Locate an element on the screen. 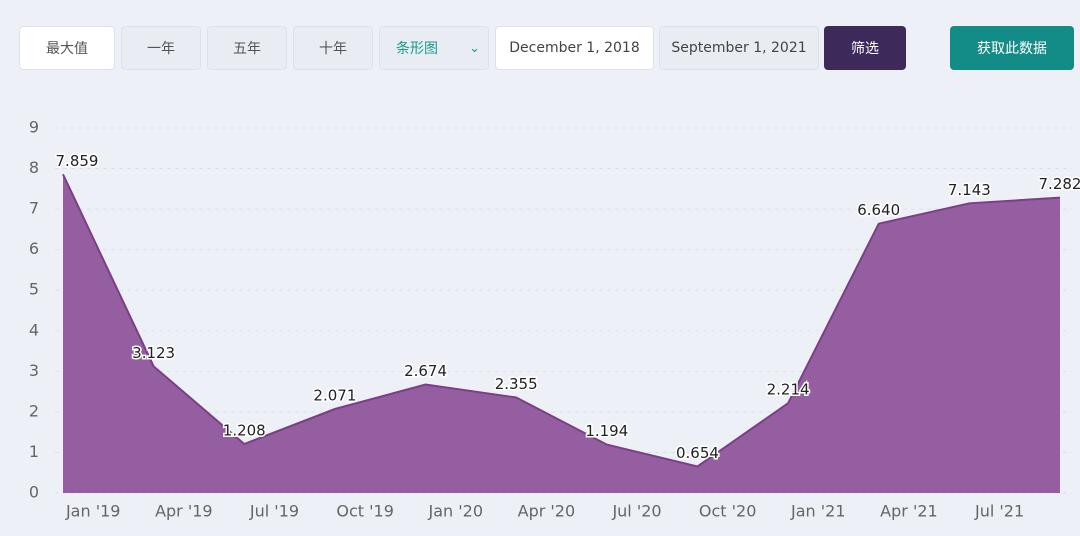 The image size is (1080, 536). value-label: 2.214 is located at coordinates (788, 390).